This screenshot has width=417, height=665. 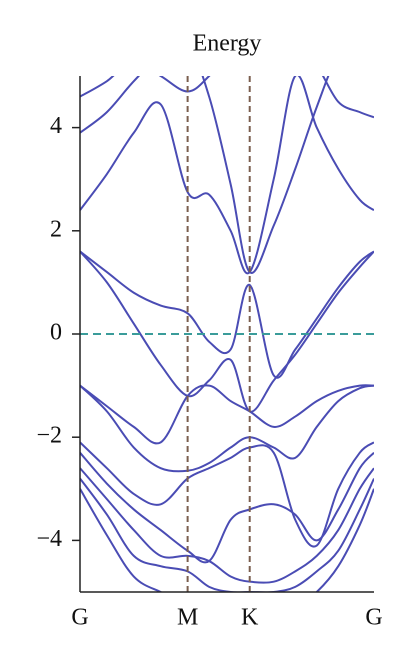 What do you see at coordinates (250, 618) in the screenshot?
I see `x-tick-label: K` at bounding box center [250, 618].